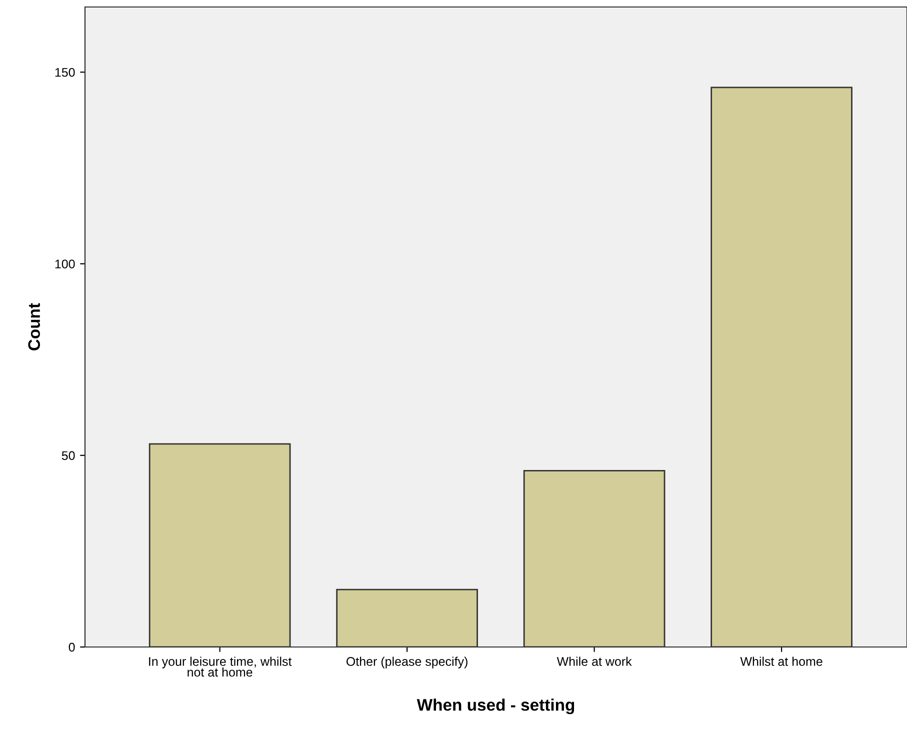  What do you see at coordinates (65, 264) in the screenshot?
I see `y-tick-label: 100` at bounding box center [65, 264].